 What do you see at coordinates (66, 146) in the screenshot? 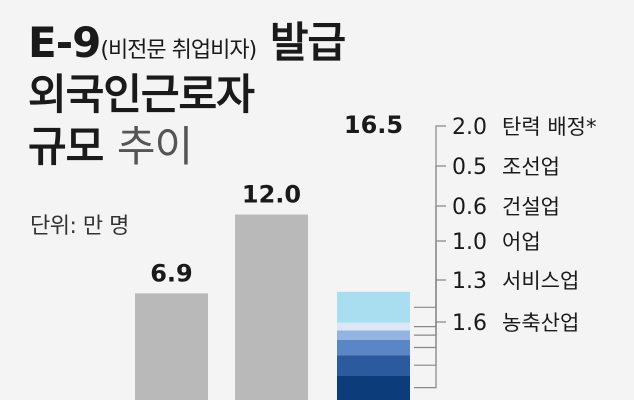
I see `title-scale: 규모` at bounding box center [66, 146].